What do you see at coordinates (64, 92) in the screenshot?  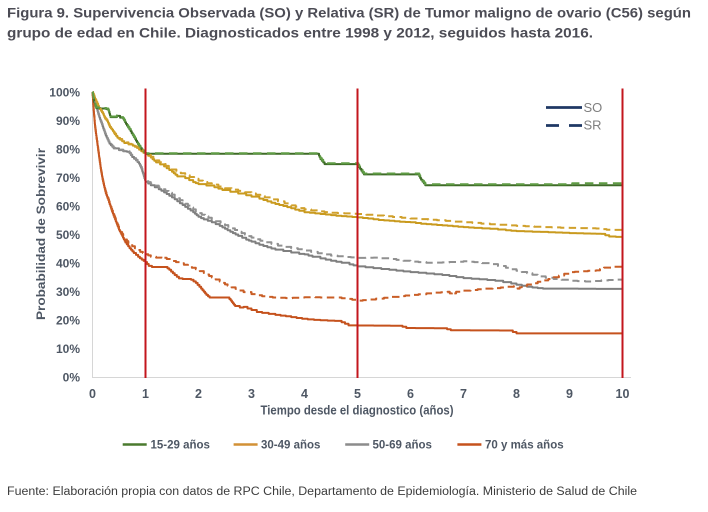 I see `svg-text: 100%` at bounding box center [64, 92].